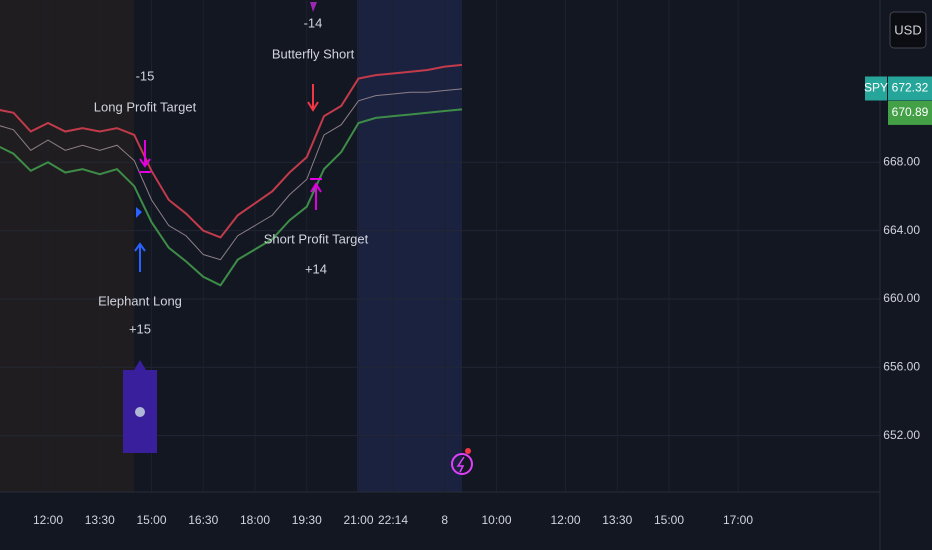  Describe the element at coordinates (316, 268) in the screenshot. I see `annotation: +14` at that location.